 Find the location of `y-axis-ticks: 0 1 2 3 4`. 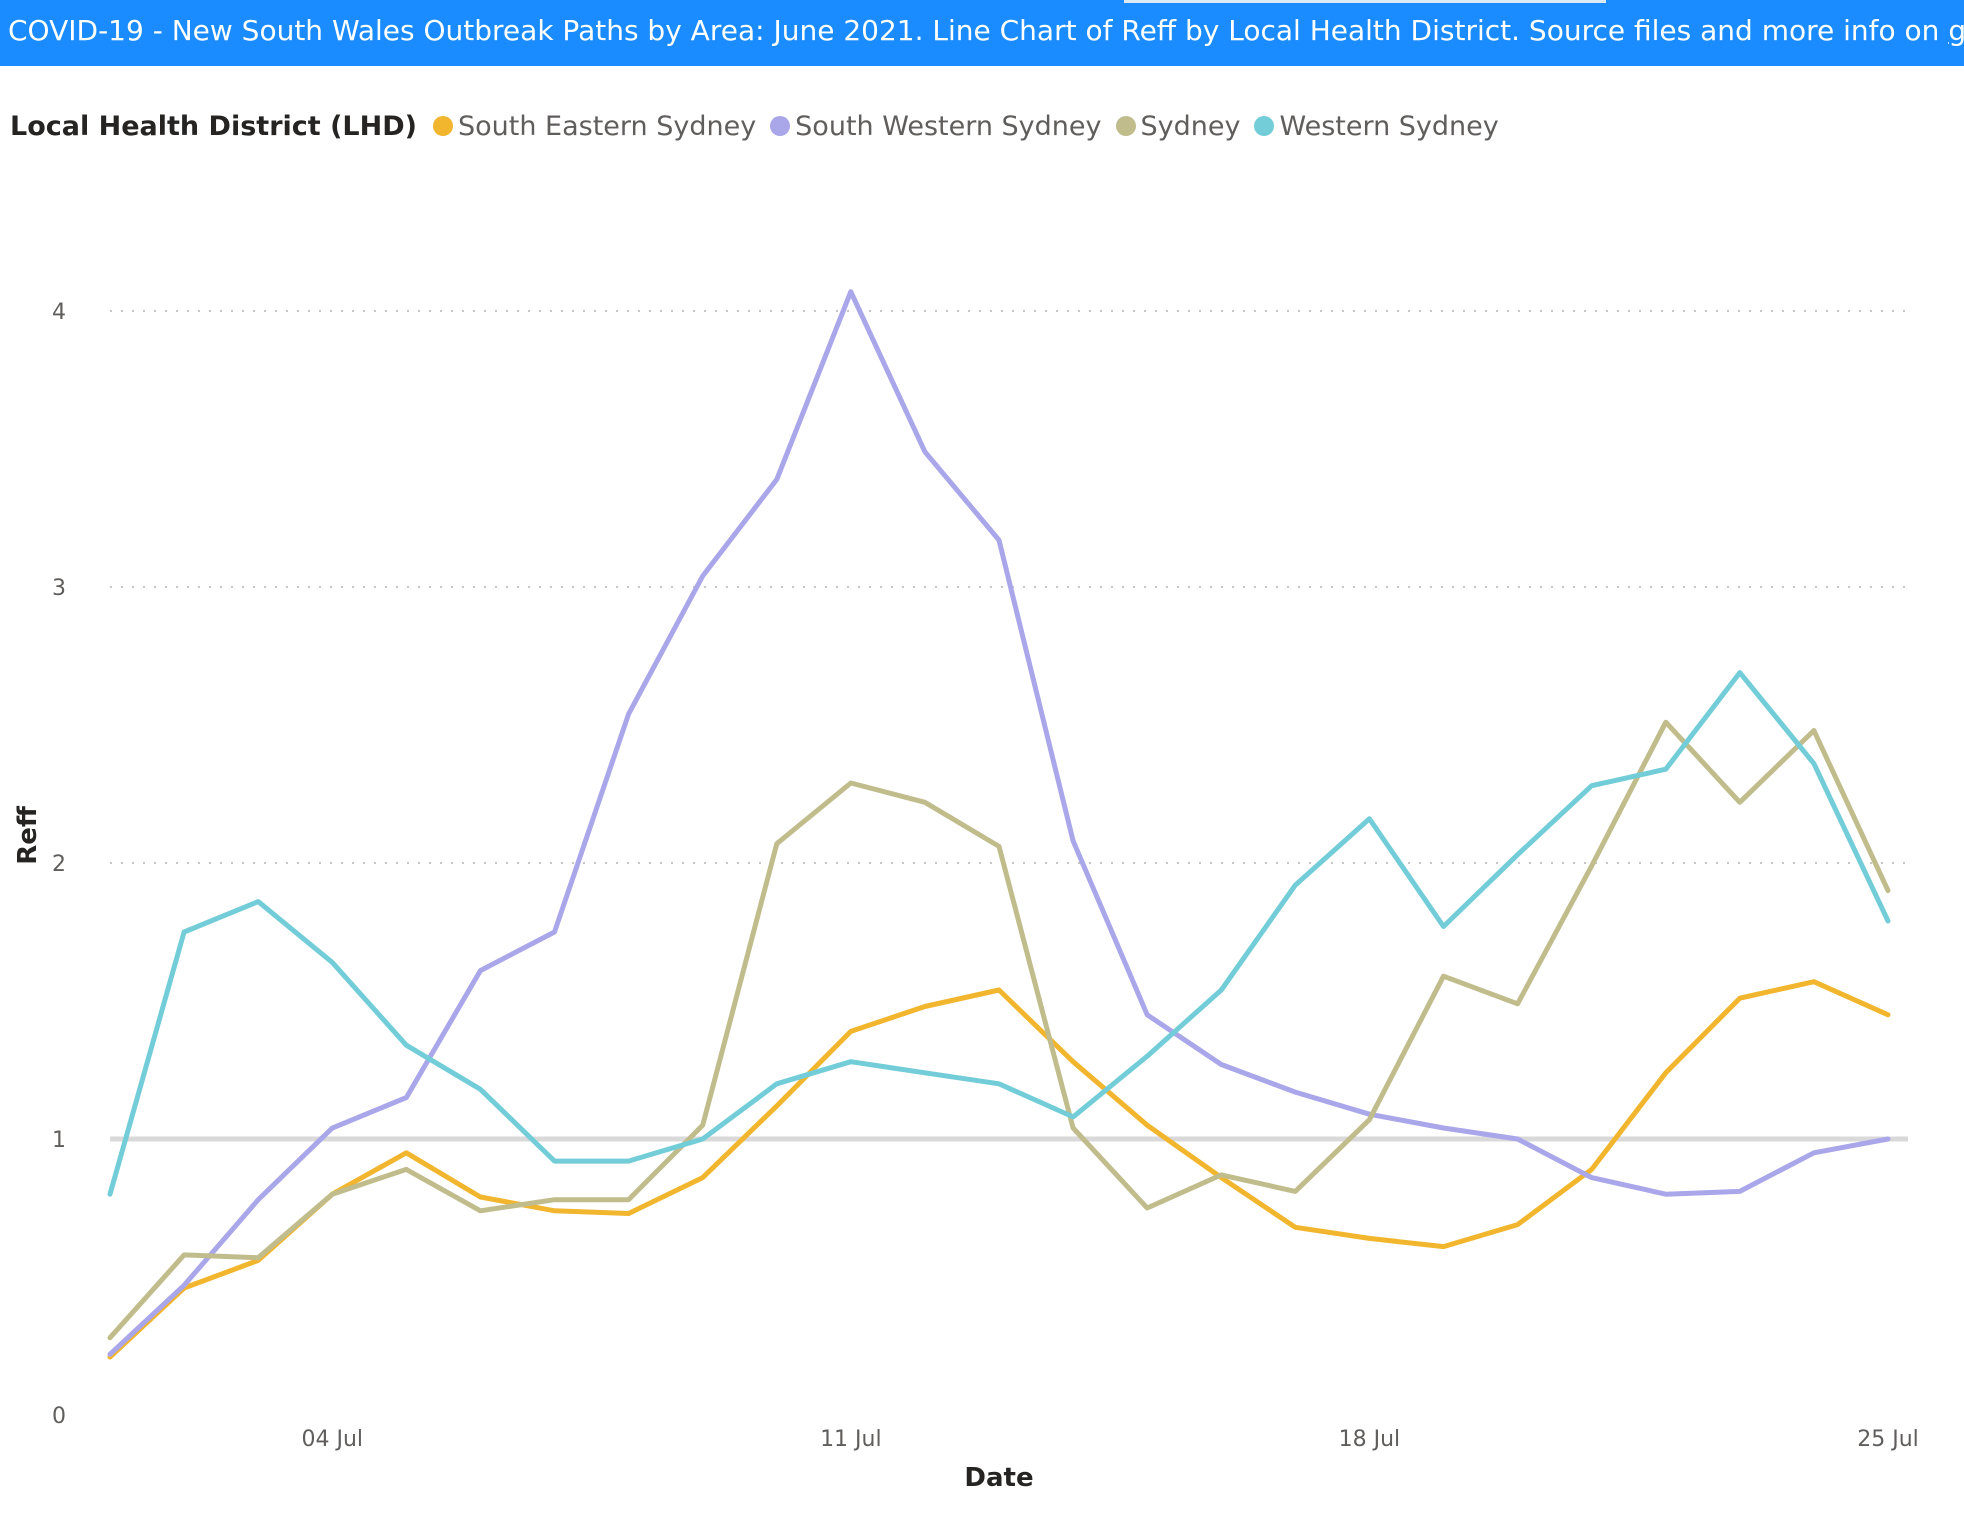

y-axis-ticks: 0 1 2 3 4 is located at coordinates (59, 864).